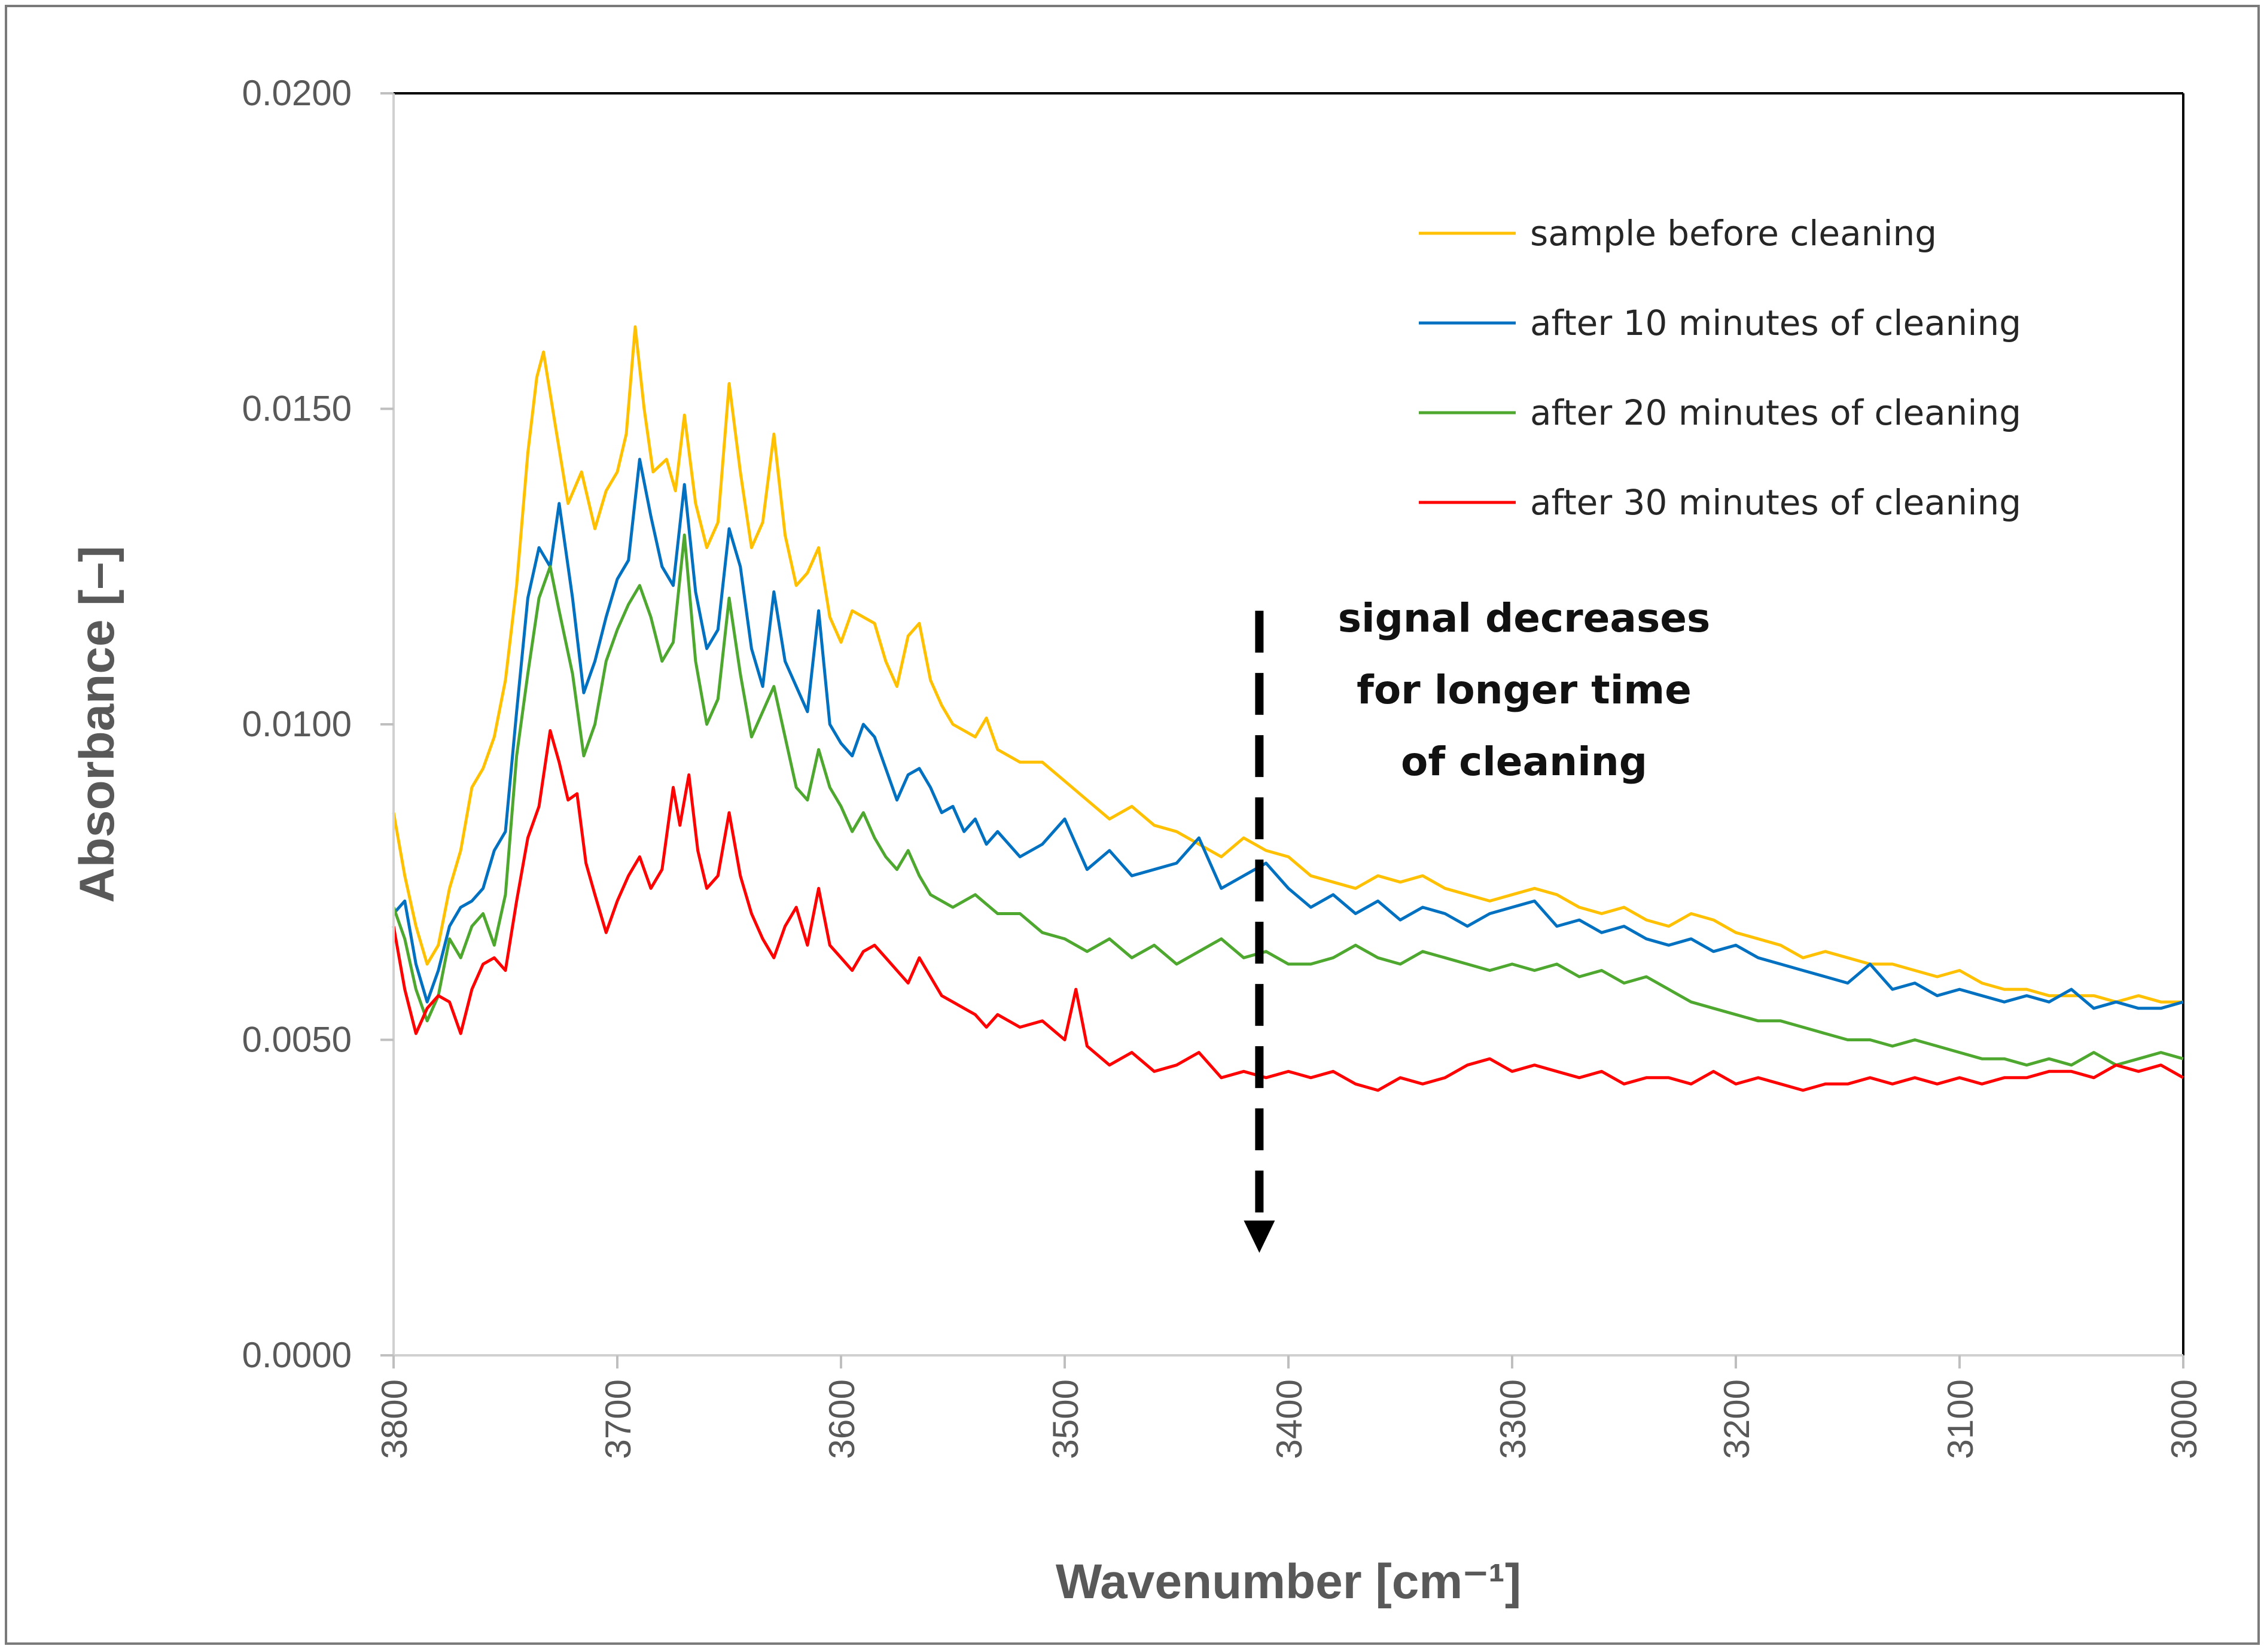 The height and width of the screenshot is (1652, 2267). What do you see at coordinates (1289, 1582) in the screenshot?
I see `x-axis-title: Wavenumber [cm⁻¹]` at bounding box center [1289, 1582].